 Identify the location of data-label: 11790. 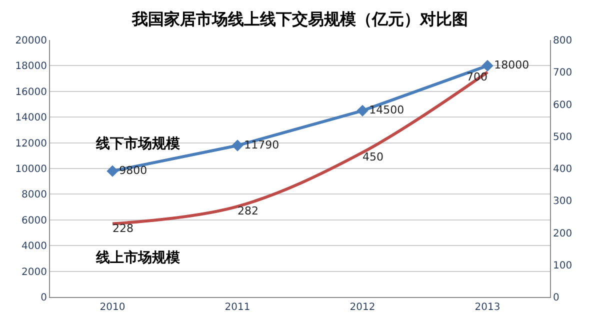
(262, 145).